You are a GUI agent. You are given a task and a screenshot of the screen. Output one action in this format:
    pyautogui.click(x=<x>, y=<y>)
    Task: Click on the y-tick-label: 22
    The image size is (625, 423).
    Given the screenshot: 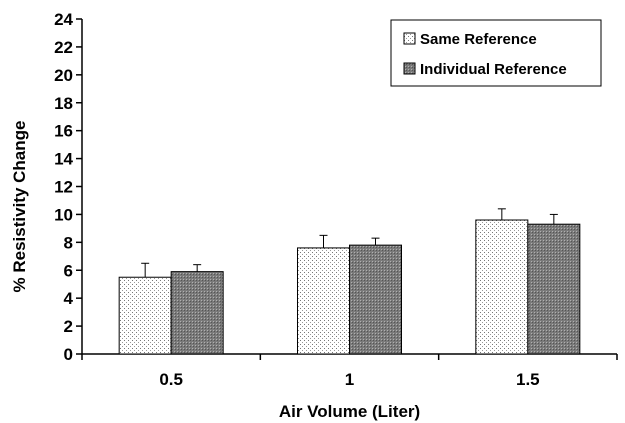 What is the action you would take?
    pyautogui.click(x=63, y=47)
    